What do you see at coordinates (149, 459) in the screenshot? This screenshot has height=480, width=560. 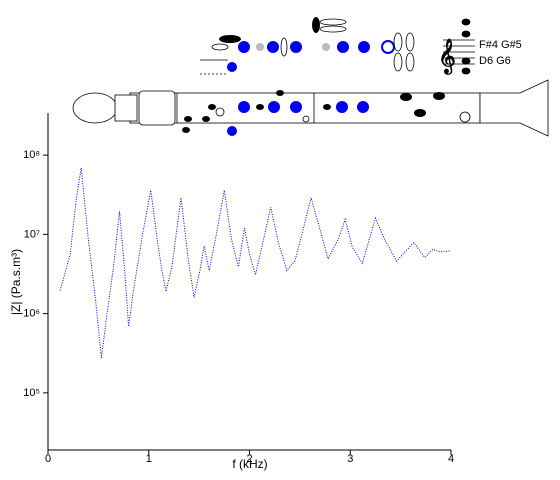 I see `x-tick-label: 1` at bounding box center [149, 459].